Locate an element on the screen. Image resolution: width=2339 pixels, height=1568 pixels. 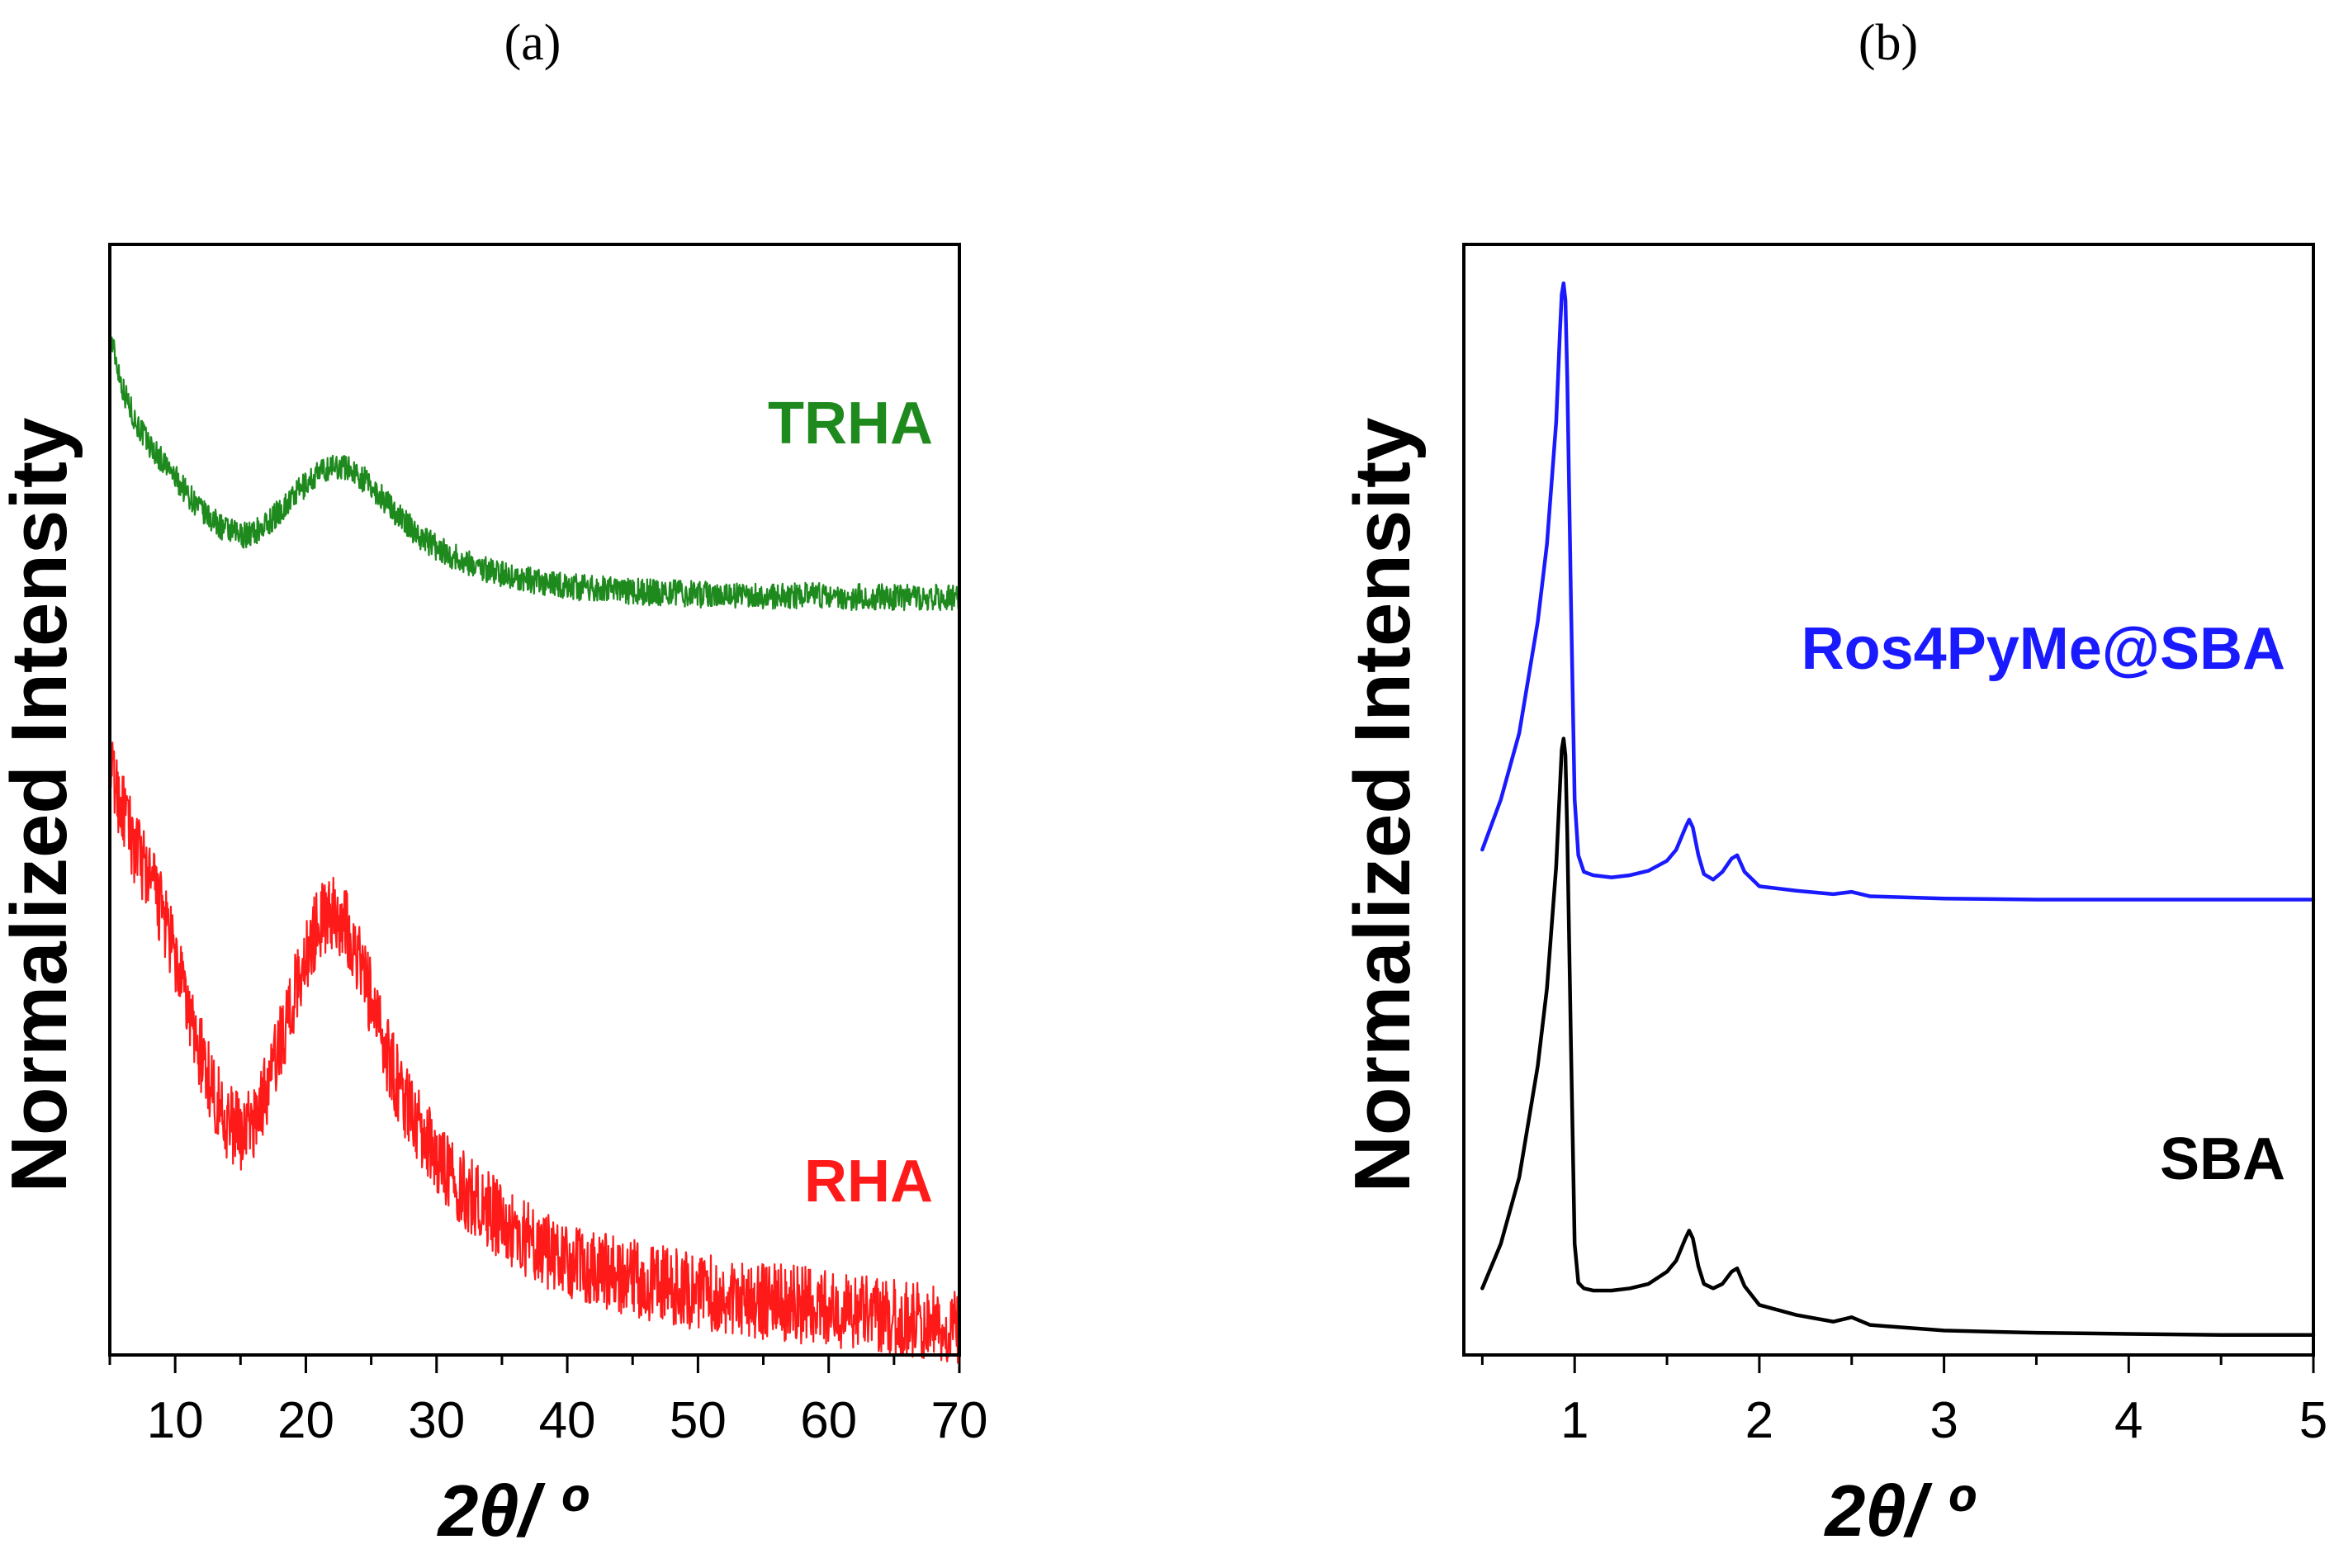
x-tick-label: 20 is located at coordinates (306, 1420).